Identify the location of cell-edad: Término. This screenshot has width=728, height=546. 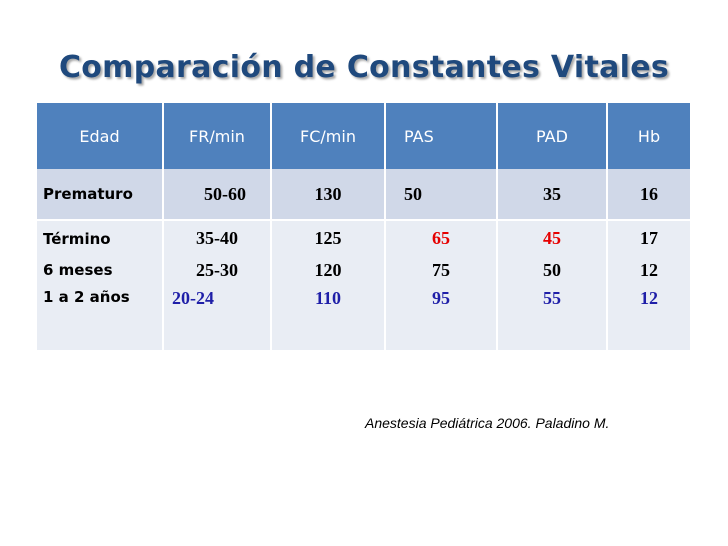
(100, 238).